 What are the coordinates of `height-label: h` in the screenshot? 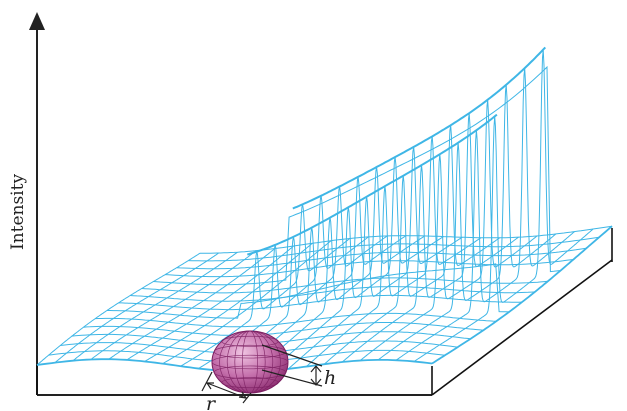 It's located at (330, 378).